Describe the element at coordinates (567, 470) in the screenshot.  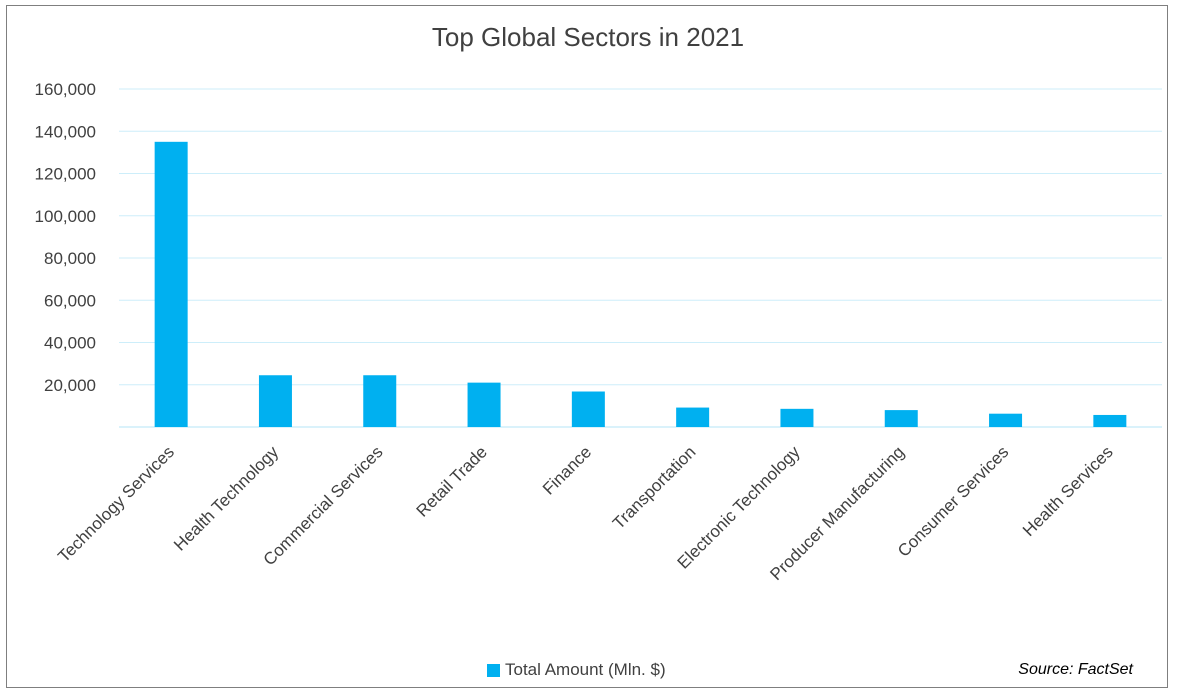
I see `x-tick-label: Finance` at that location.